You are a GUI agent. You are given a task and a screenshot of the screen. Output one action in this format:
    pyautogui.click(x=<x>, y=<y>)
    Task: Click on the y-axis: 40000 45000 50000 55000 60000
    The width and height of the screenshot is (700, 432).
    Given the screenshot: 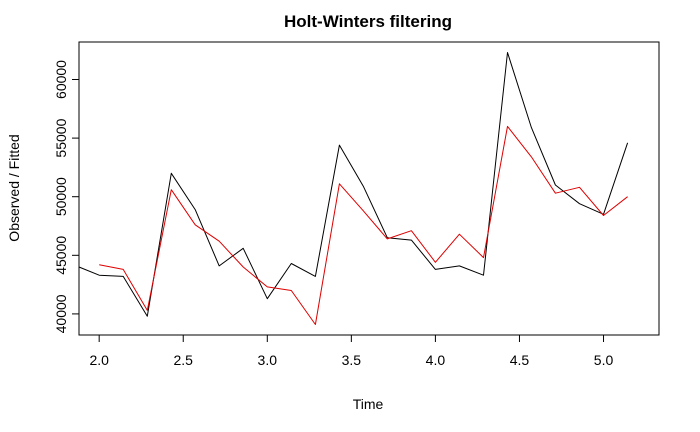 What is the action you would take?
    pyautogui.click(x=66, y=196)
    